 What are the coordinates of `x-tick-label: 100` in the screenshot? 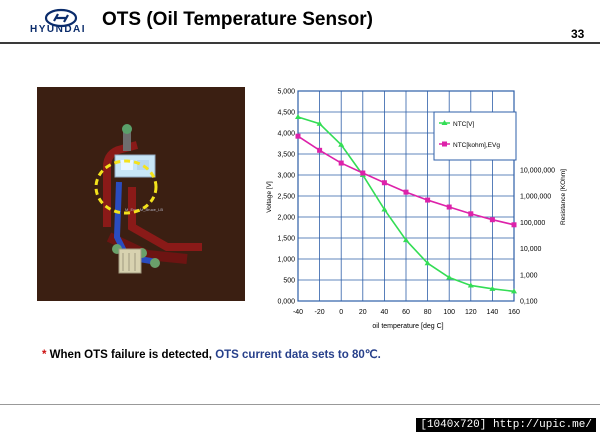 It's located at (449, 312).